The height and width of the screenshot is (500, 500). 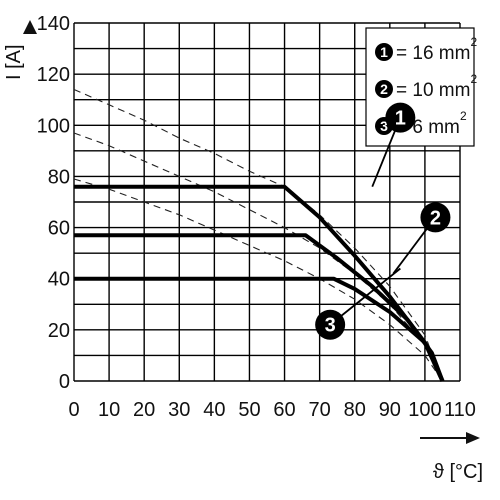 What do you see at coordinates (59, 229) in the screenshot?
I see `y-tick-label: 60` at bounding box center [59, 229].